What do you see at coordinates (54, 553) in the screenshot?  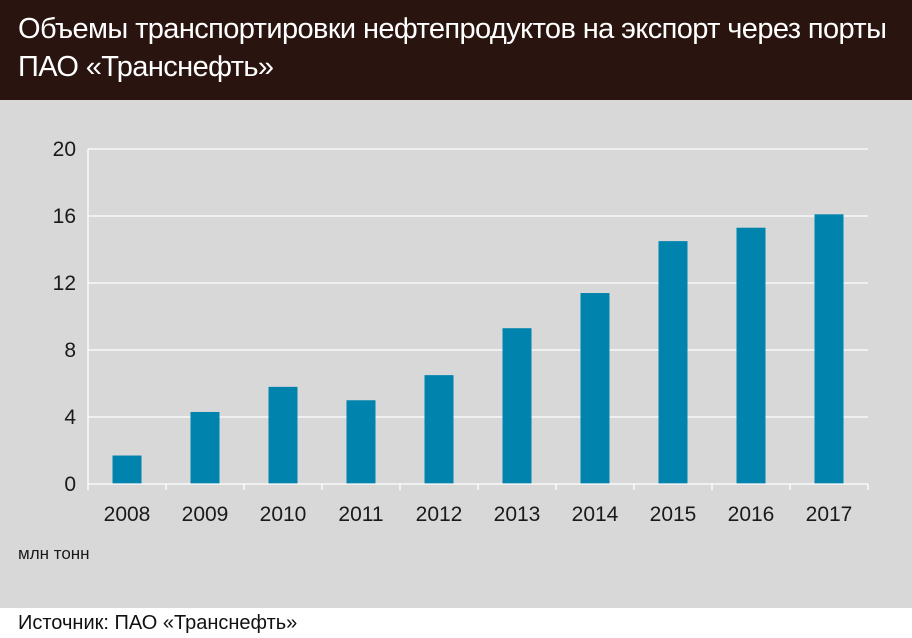 I see `unit-label: млн тонн` at bounding box center [54, 553].